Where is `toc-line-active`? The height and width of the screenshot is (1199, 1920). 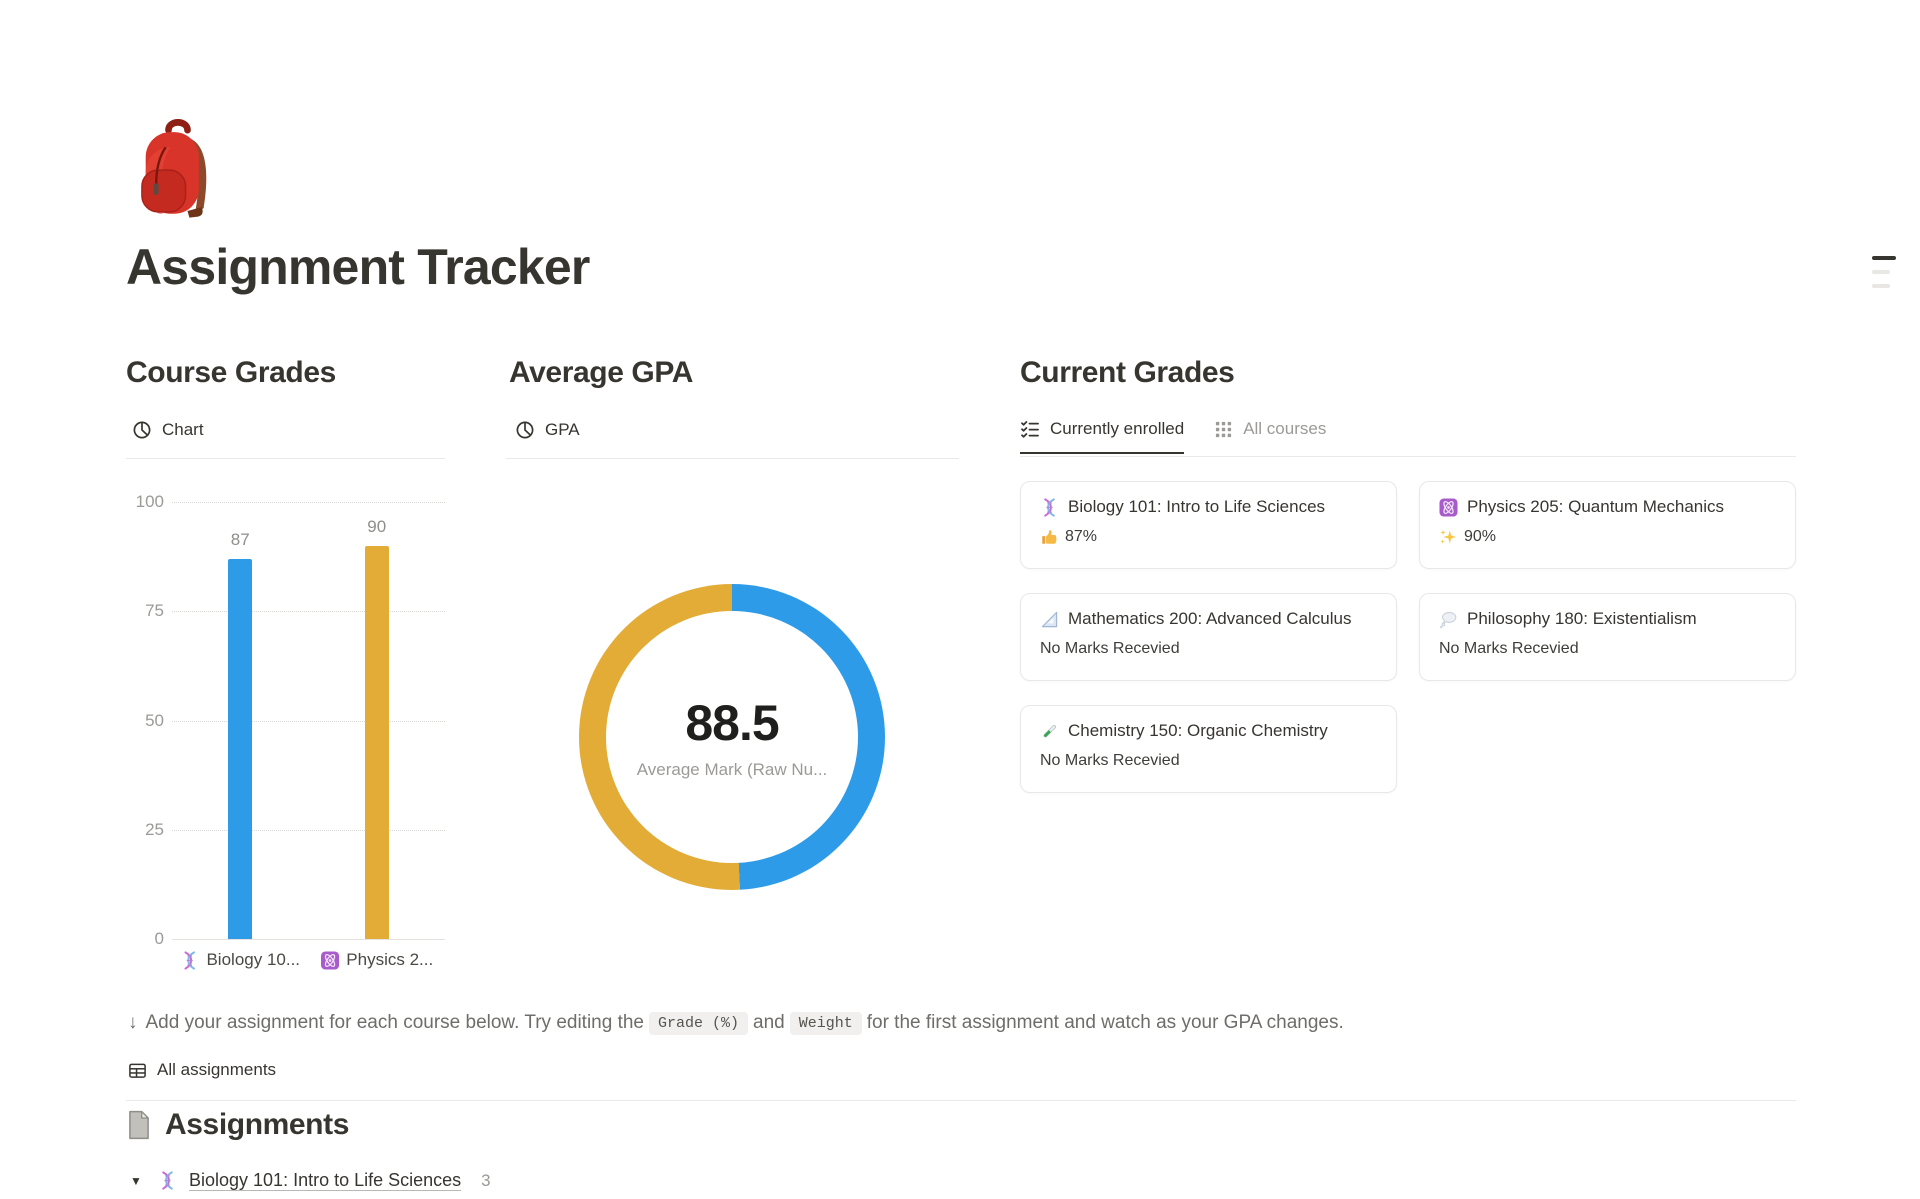
toc-line-active is located at coordinates (1884, 258).